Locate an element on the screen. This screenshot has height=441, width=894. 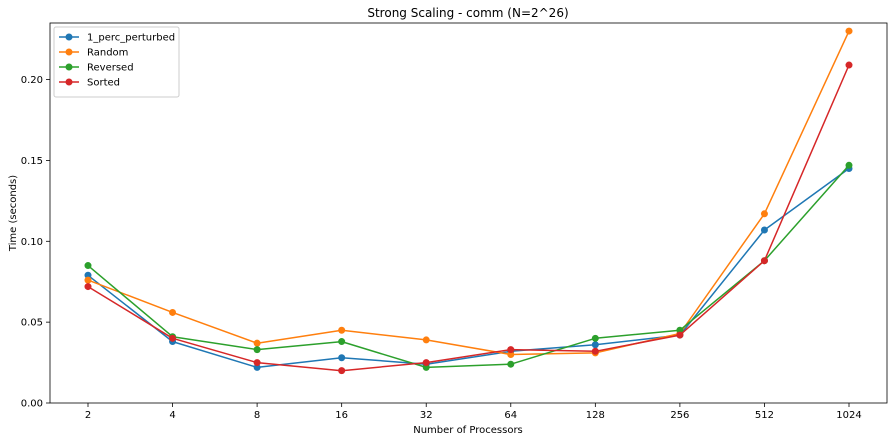
legend-label: Sorted is located at coordinates (103, 83).